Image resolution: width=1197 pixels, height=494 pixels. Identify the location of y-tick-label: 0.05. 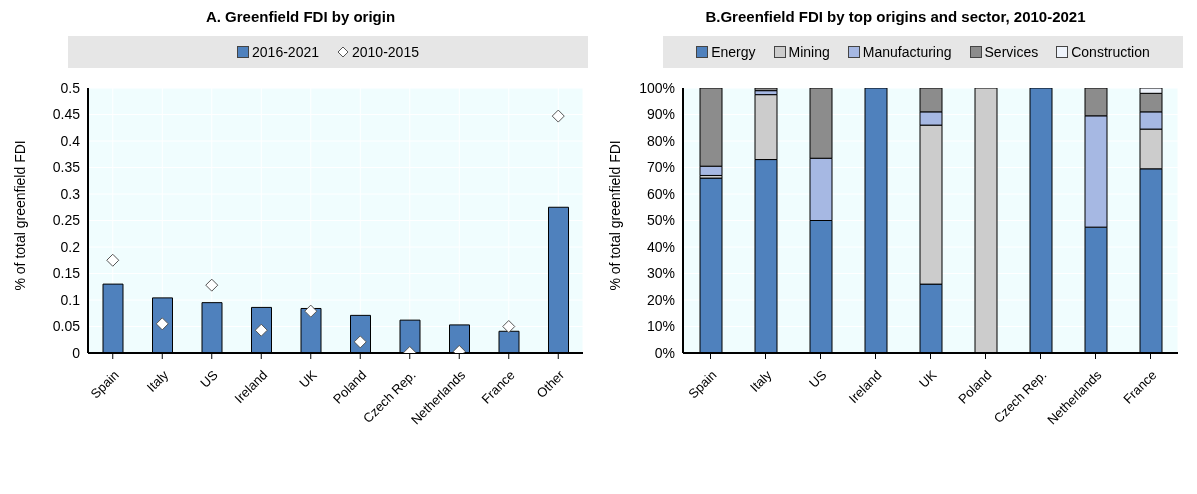
(66, 326).